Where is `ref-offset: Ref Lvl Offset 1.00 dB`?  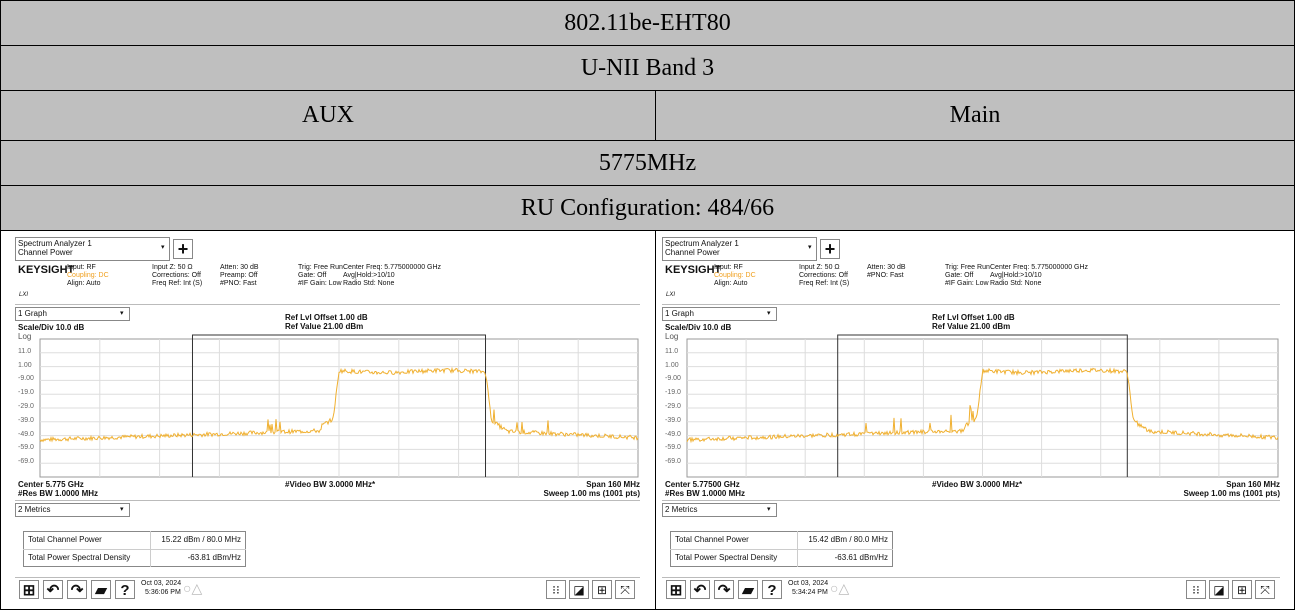 ref-offset: Ref Lvl Offset 1.00 dB is located at coordinates (326, 317).